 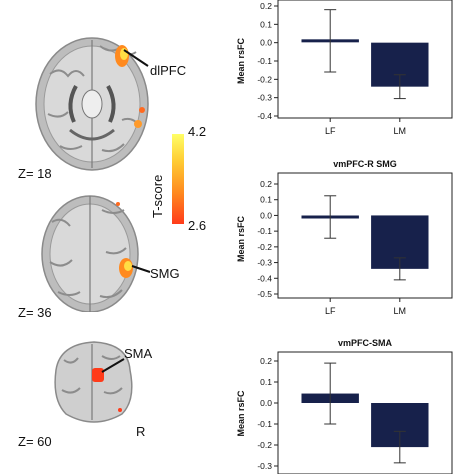 I want to click on brain-slice-z36, so click(x=90, y=253).